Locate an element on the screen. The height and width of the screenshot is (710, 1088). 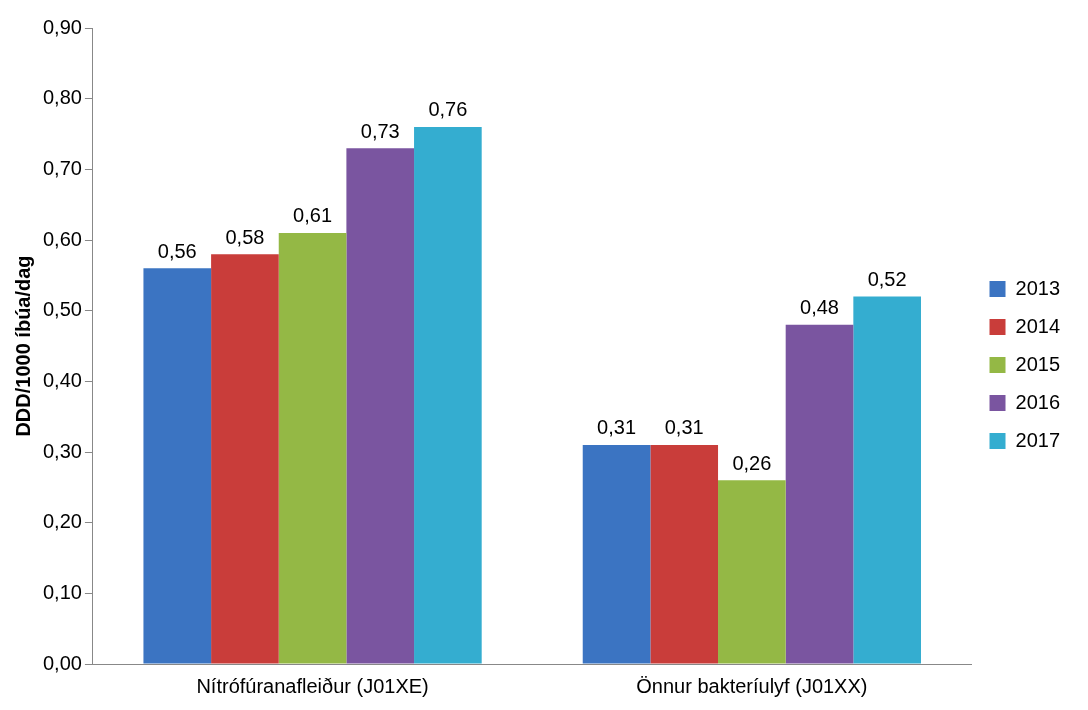
data-label: 0,76 is located at coordinates (448, 109).